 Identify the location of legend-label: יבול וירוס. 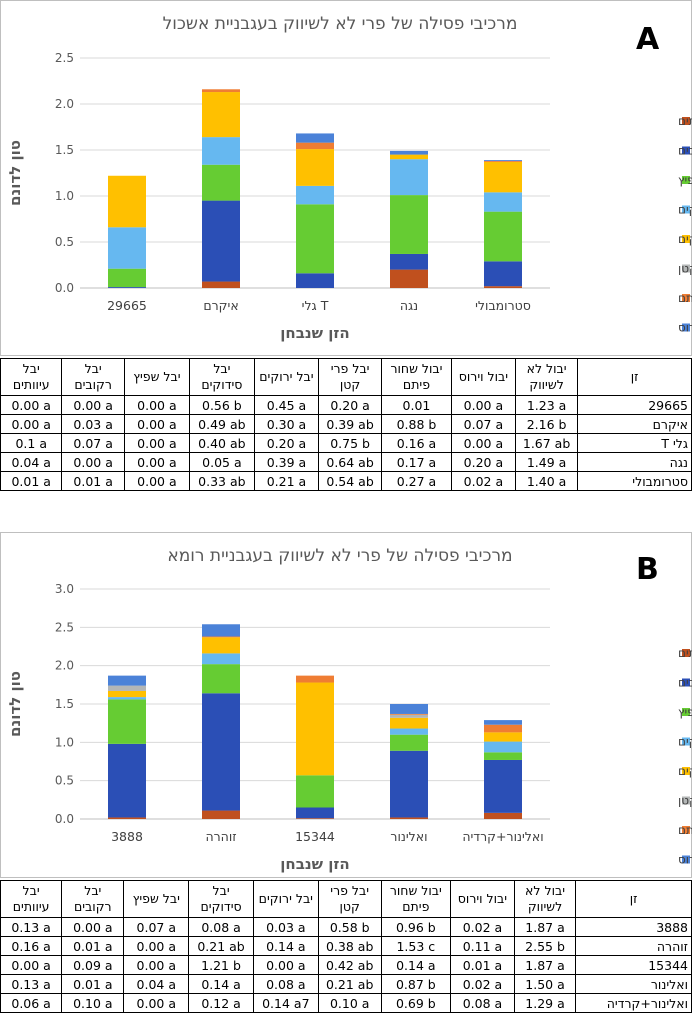
(685, 328).